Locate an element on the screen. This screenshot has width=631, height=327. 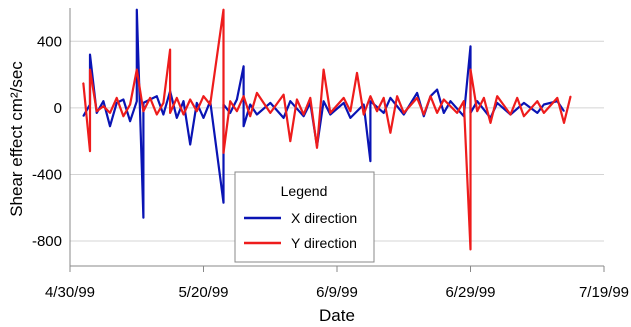
y-tick-label: -800 is located at coordinates (47, 241).